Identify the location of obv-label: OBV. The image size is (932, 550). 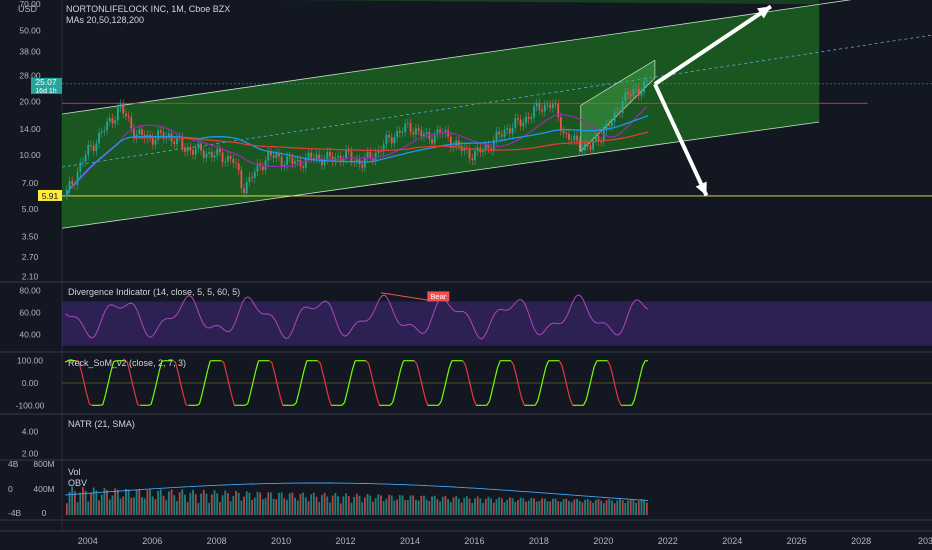
(78, 483).